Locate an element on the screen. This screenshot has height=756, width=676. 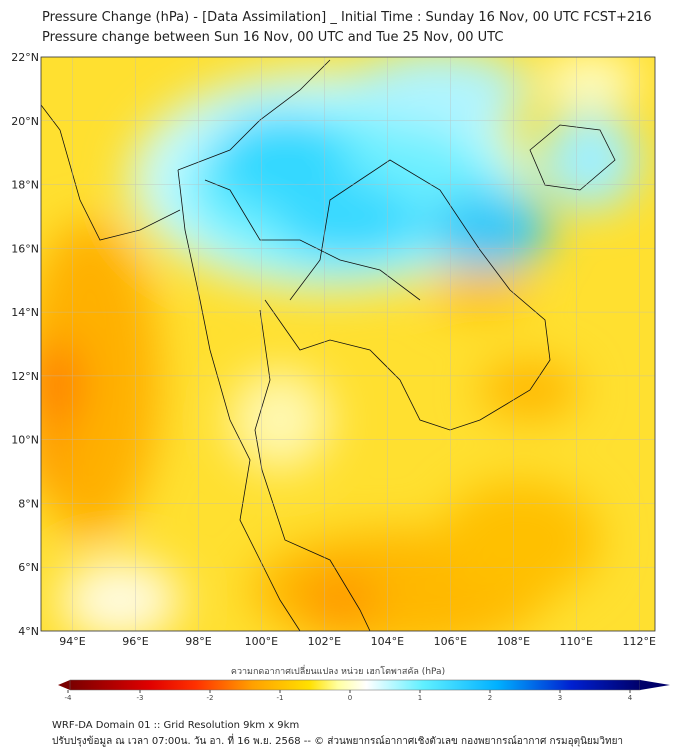
colorbar-min-extend is located at coordinates (64, 685).